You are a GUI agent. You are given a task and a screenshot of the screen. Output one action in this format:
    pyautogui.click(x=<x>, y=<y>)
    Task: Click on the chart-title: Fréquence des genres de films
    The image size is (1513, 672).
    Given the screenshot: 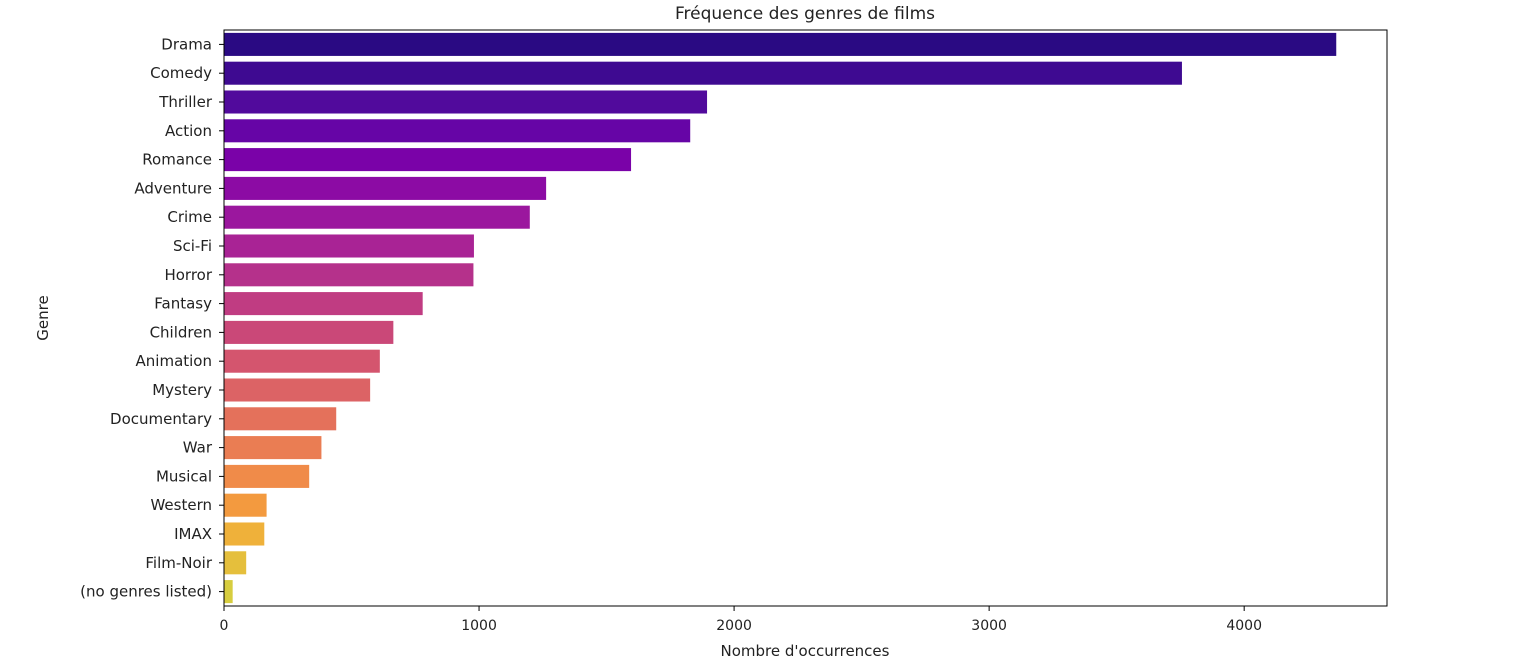 What is the action you would take?
    pyautogui.click(x=805, y=14)
    